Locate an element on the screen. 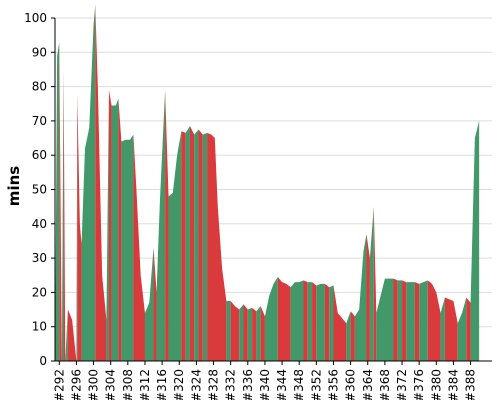 The height and width of the screenshot is (400, 500). y-tick-label: 80 is located at coordinates (39, 87).